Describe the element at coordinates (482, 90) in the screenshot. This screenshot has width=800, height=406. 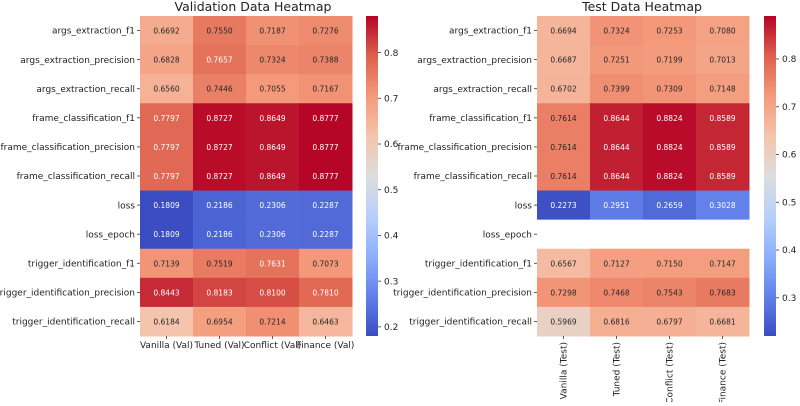
I see `y-tick-label: args_extraction_recall` at that location.